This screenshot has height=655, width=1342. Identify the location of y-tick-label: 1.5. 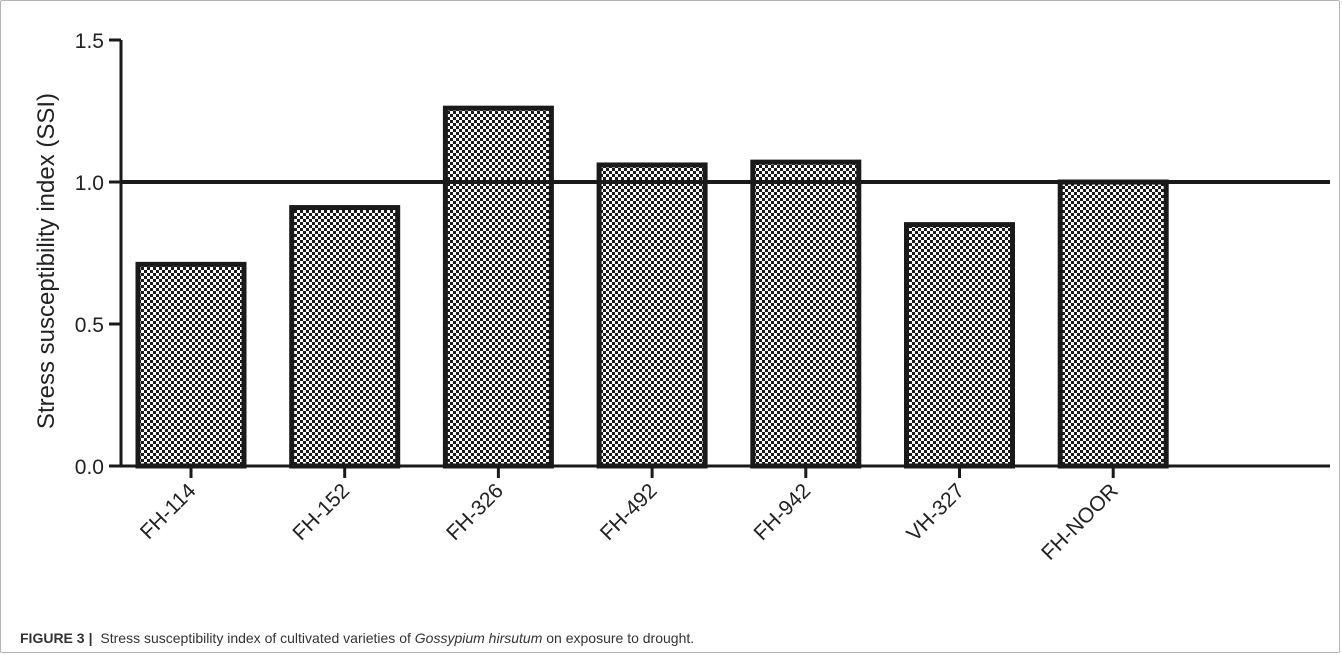
(89, 41).